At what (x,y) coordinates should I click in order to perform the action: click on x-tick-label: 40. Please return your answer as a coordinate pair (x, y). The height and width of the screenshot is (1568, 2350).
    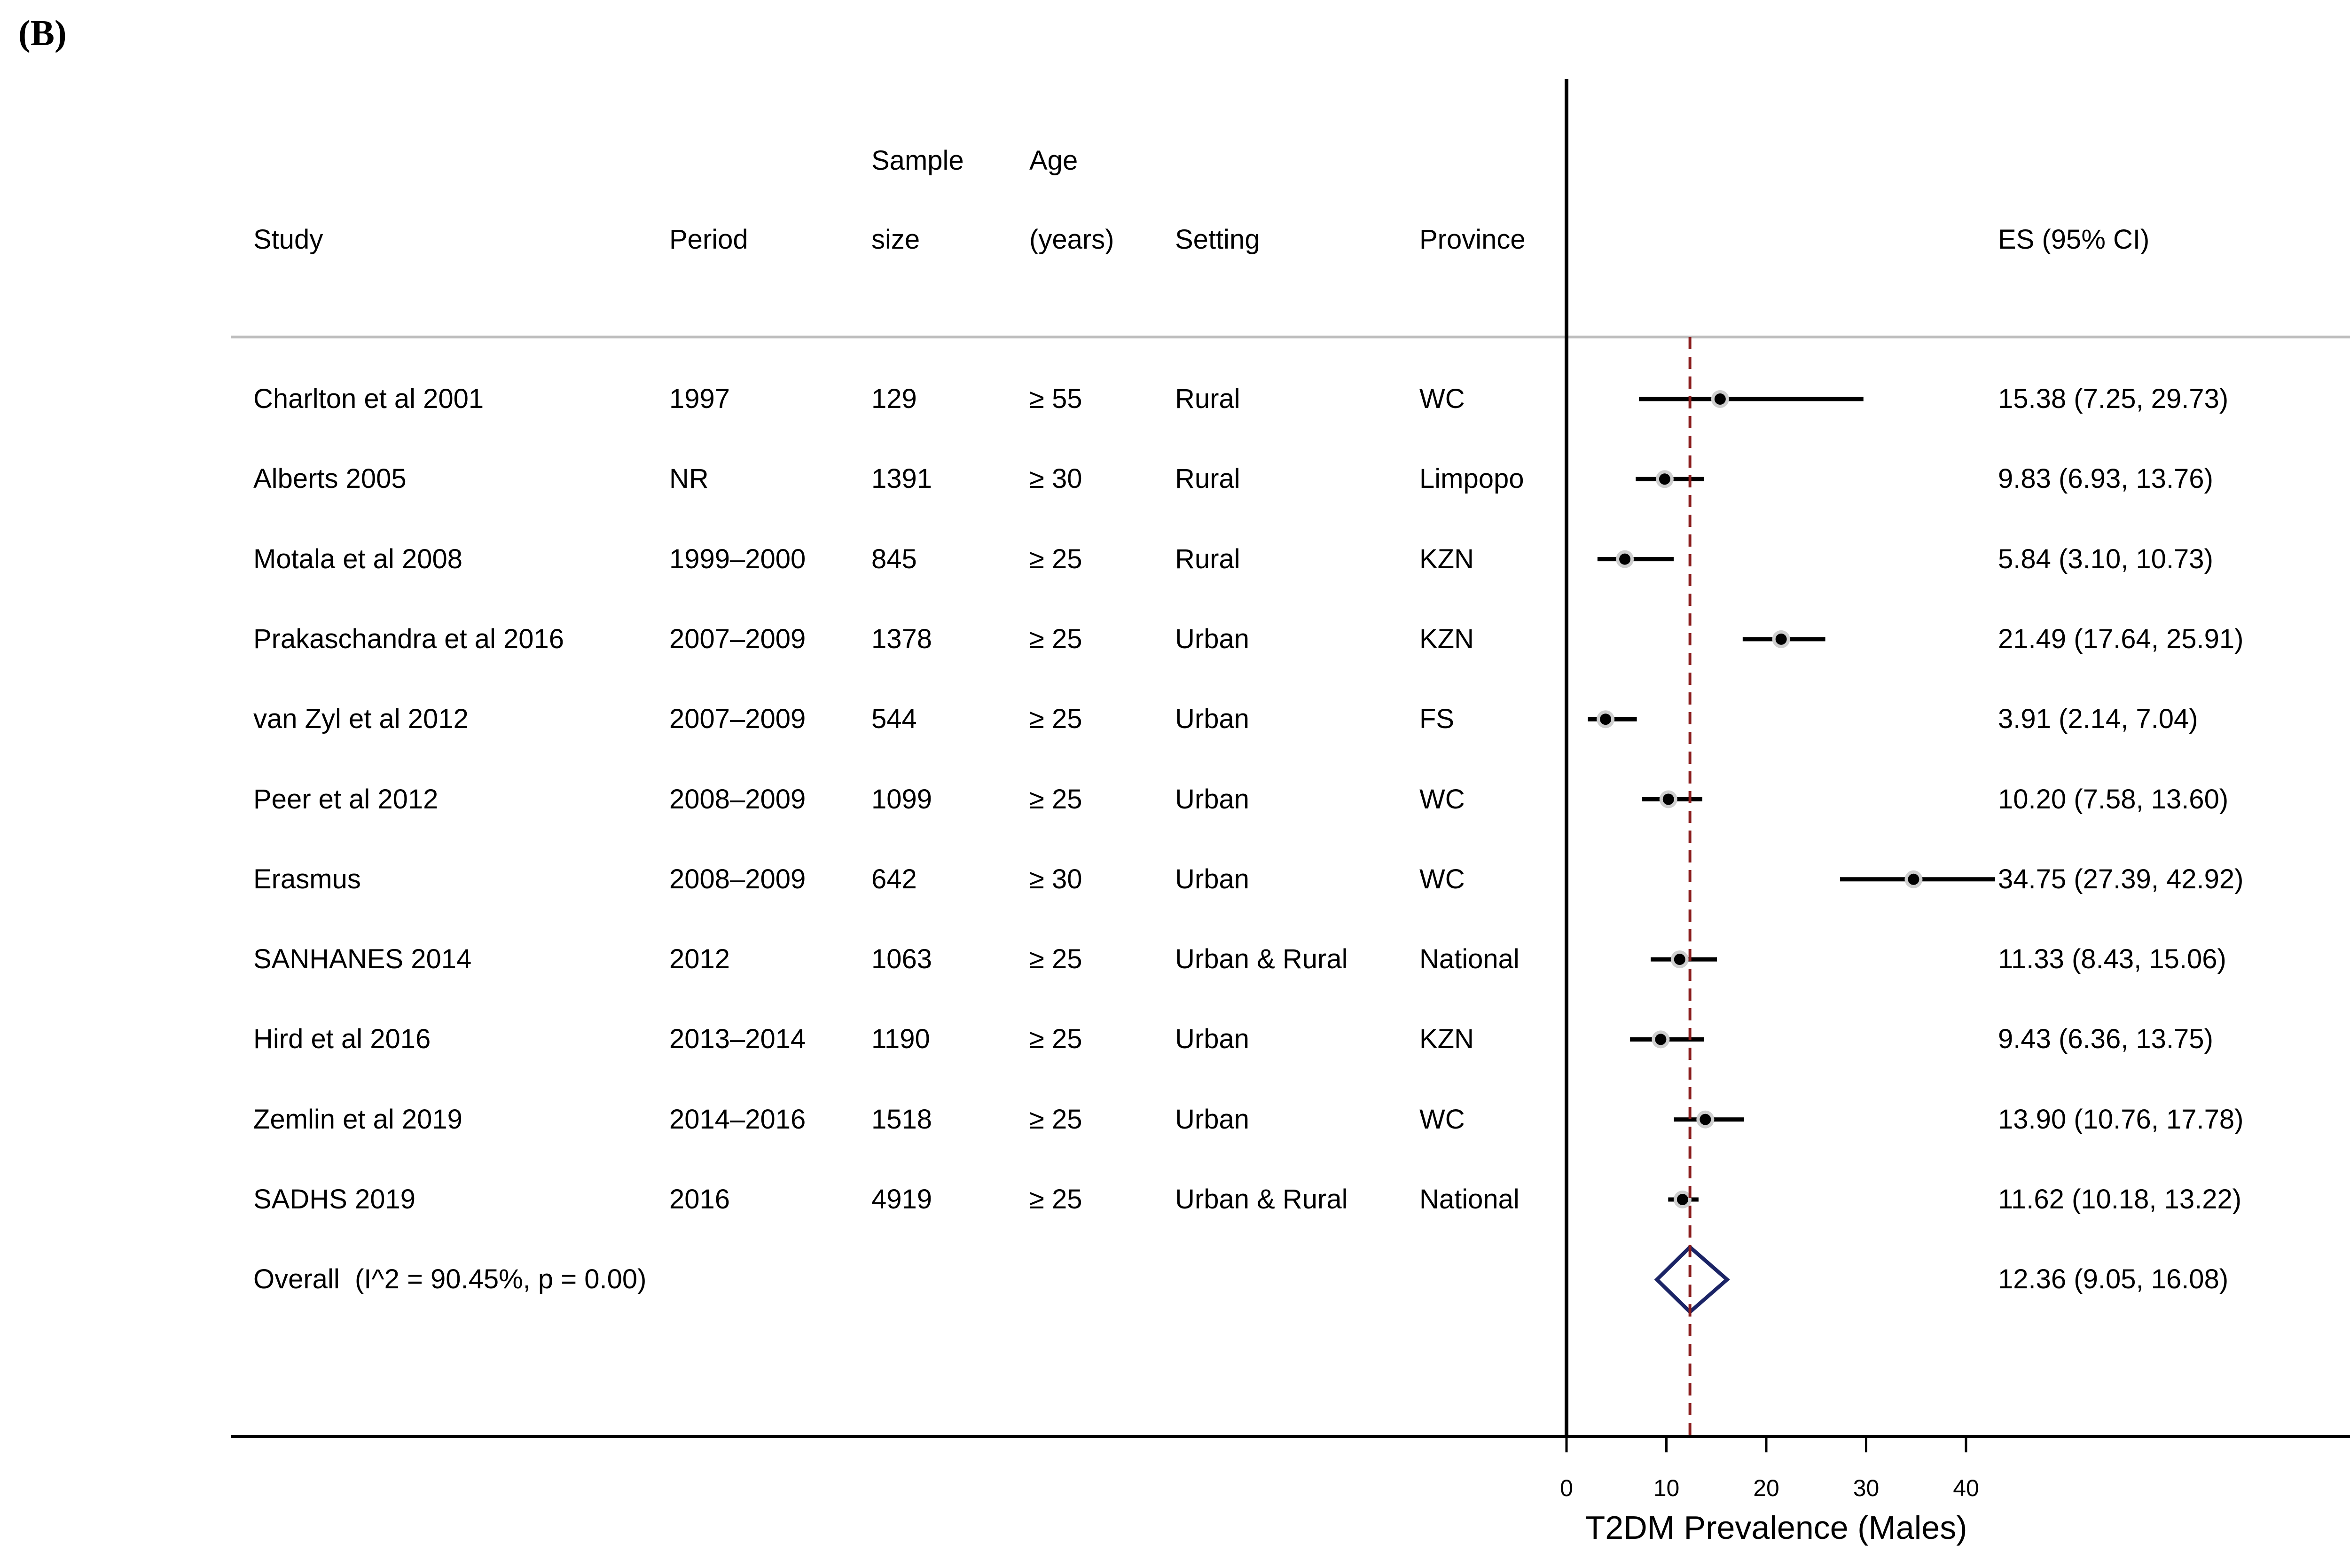
    Looking at the image, I should click on (1966, 1488).